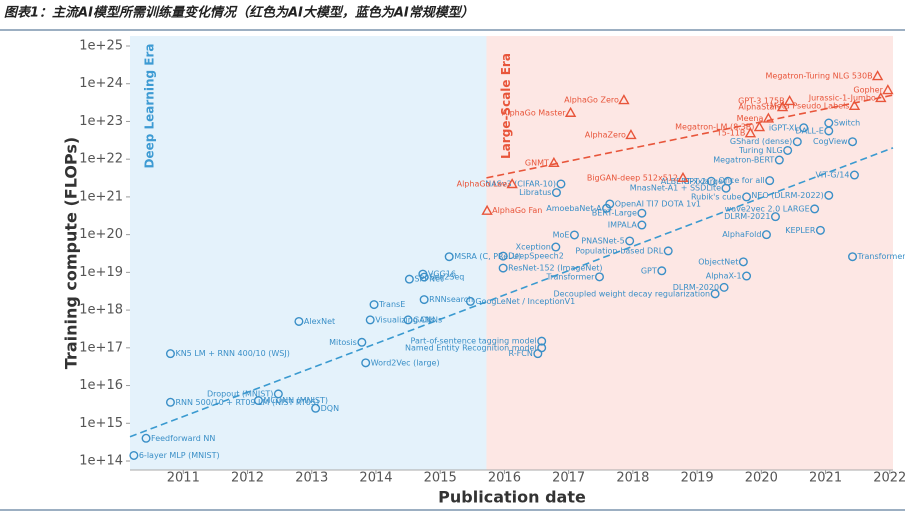  Describe the element at coordinates (474, 341) in the screenshot. I see `point-label: Part-of-sentence tagging model` at that location.